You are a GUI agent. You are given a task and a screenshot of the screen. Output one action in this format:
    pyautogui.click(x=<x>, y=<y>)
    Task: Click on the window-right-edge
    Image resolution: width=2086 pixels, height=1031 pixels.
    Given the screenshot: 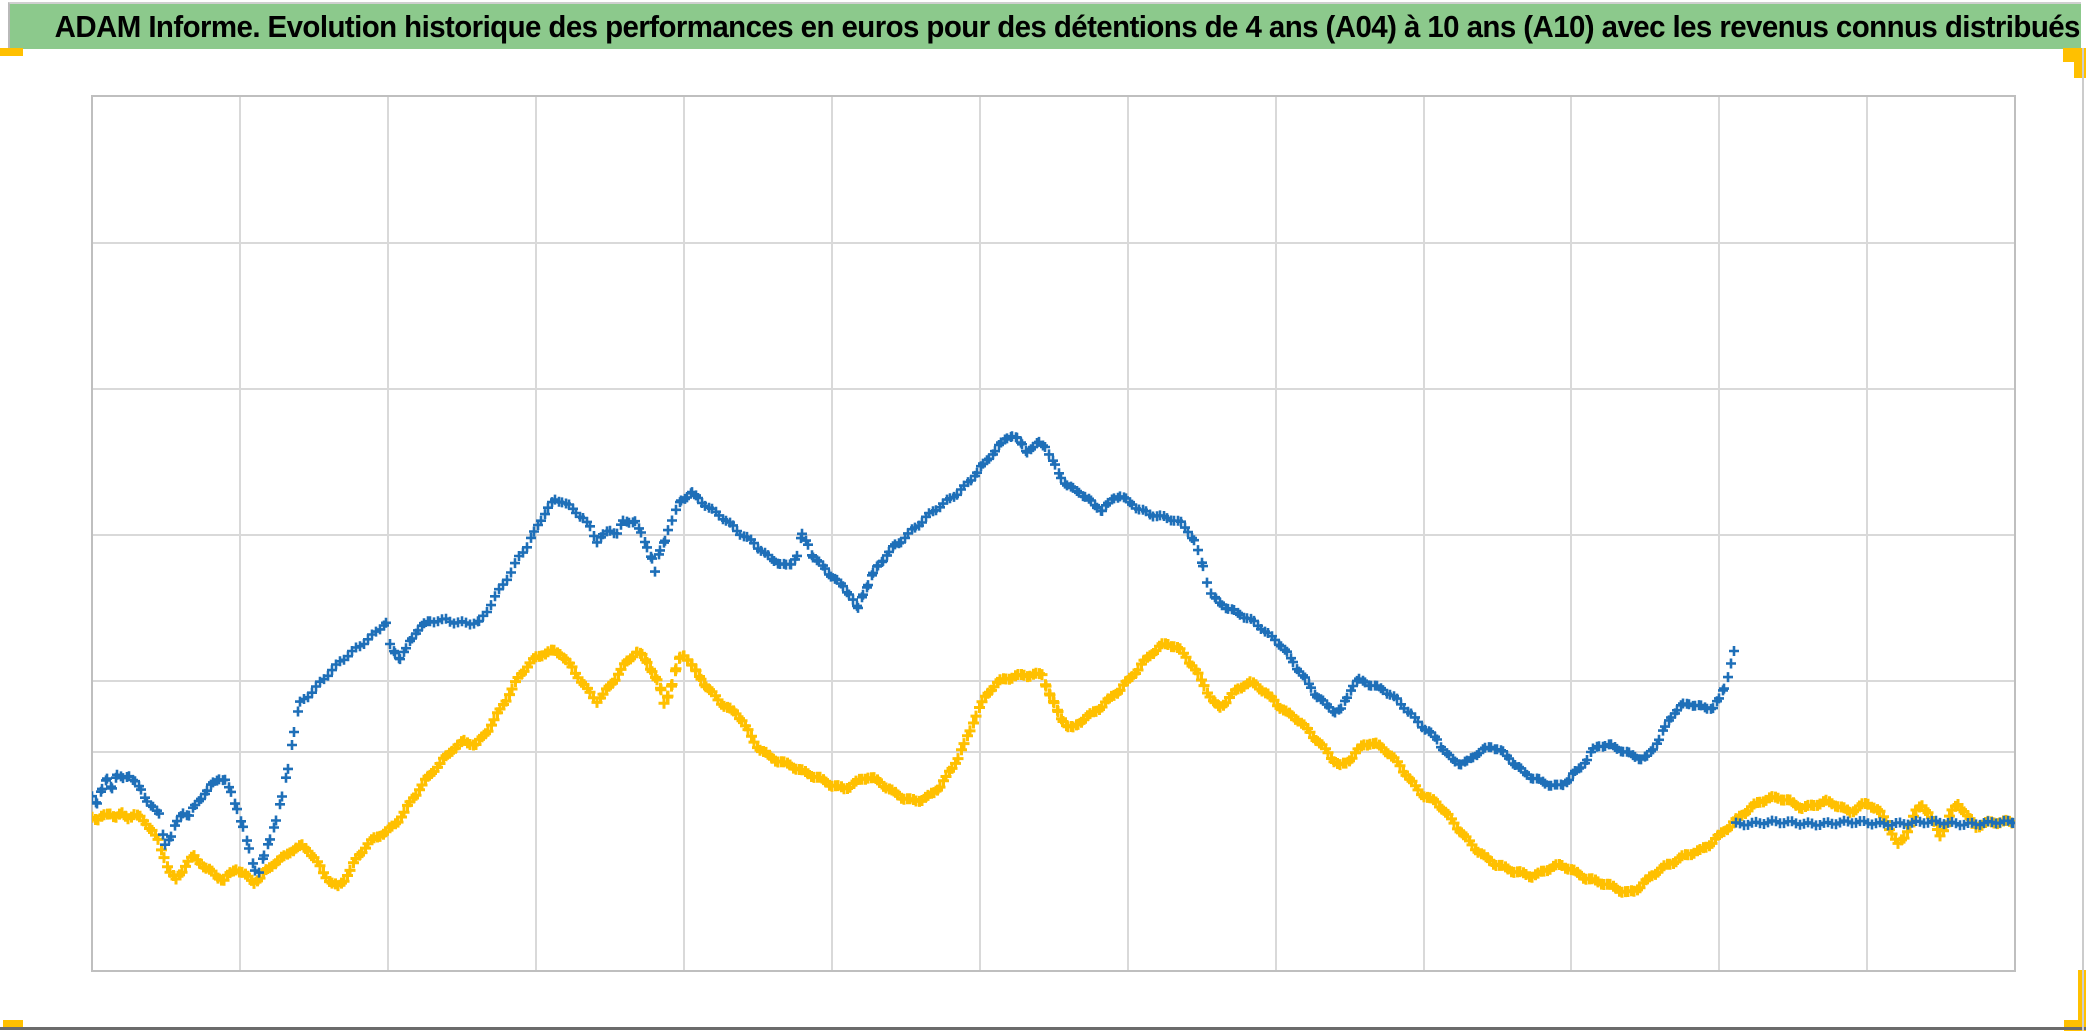 What is the action you would take?
    pyautogui.click(x=2083, y=539)
    